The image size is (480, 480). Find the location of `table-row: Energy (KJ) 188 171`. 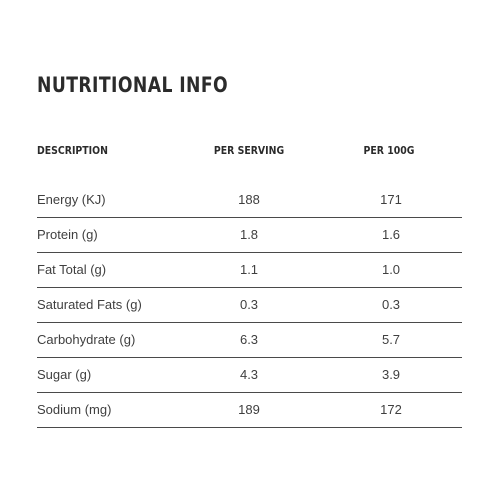

table-row: Energy (KJ) 188 171 is located at coordinates (249, 200).